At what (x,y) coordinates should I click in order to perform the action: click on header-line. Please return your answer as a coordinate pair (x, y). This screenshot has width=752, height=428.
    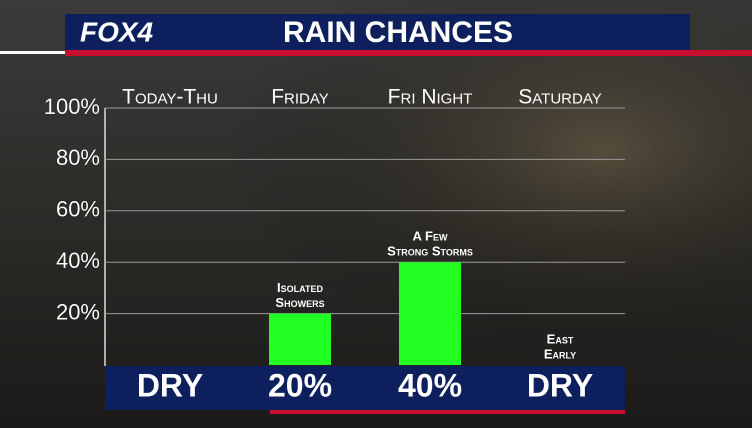
    Looking at the image, I should click on (32, 52).